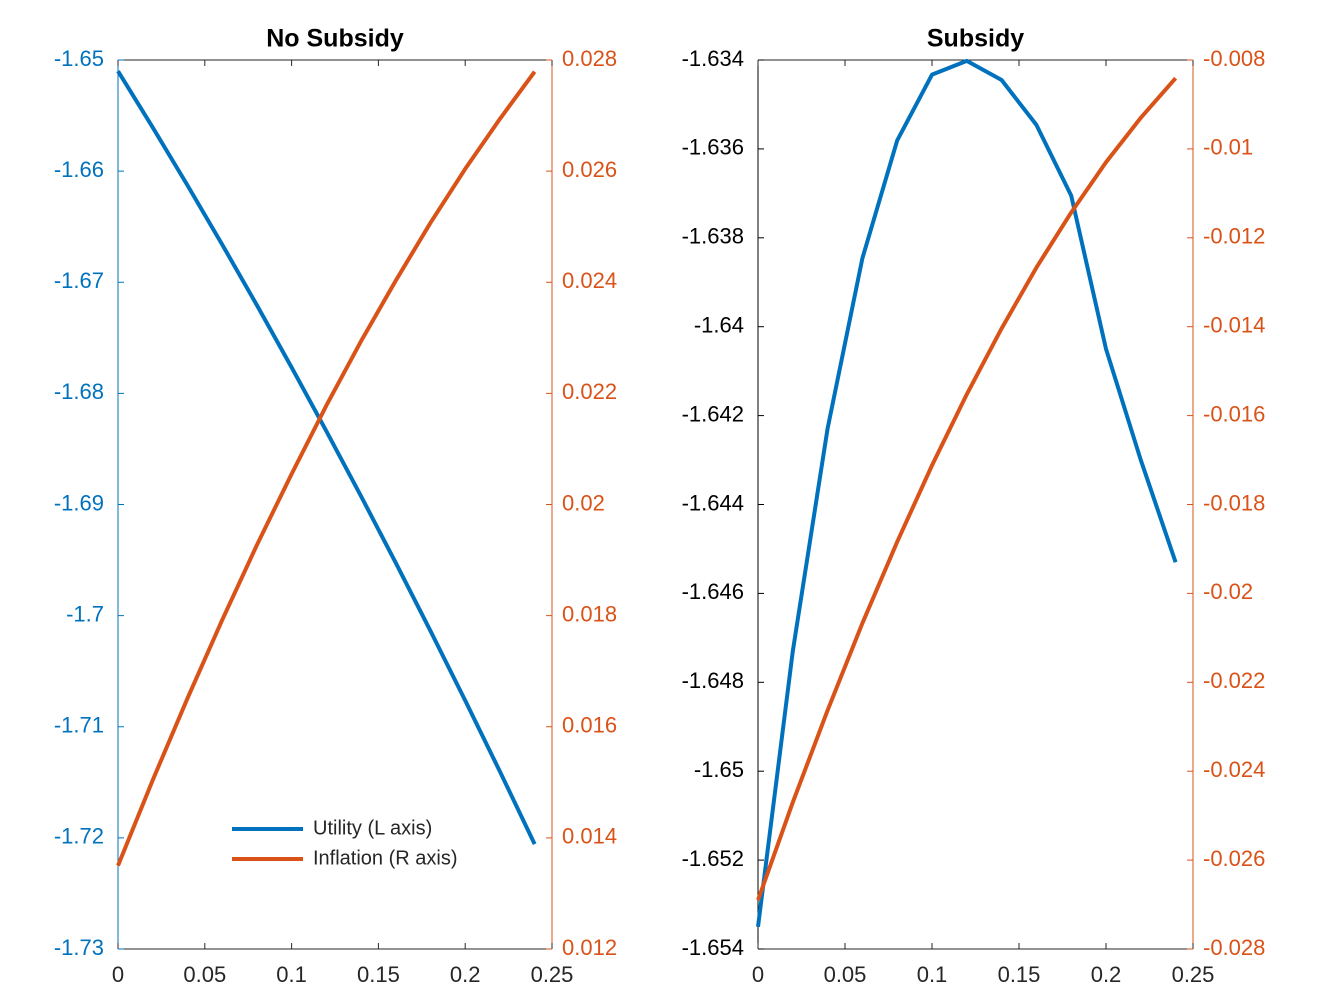 This screenshot has height=994, width=1336. What do you see at coordinates (1234, 858) in the screenshot?
I see `y2-tick-label: -0.026` at bounding box center [1234, 858].